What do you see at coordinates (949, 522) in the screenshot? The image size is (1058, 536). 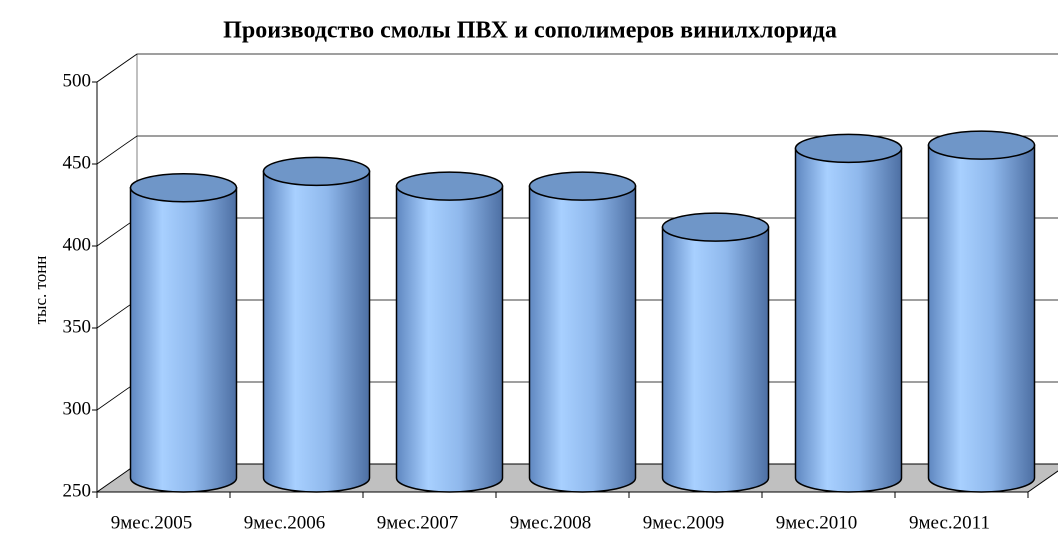 I see `x-tick-label: 9мес.2011` at bounding box center [949, 522].